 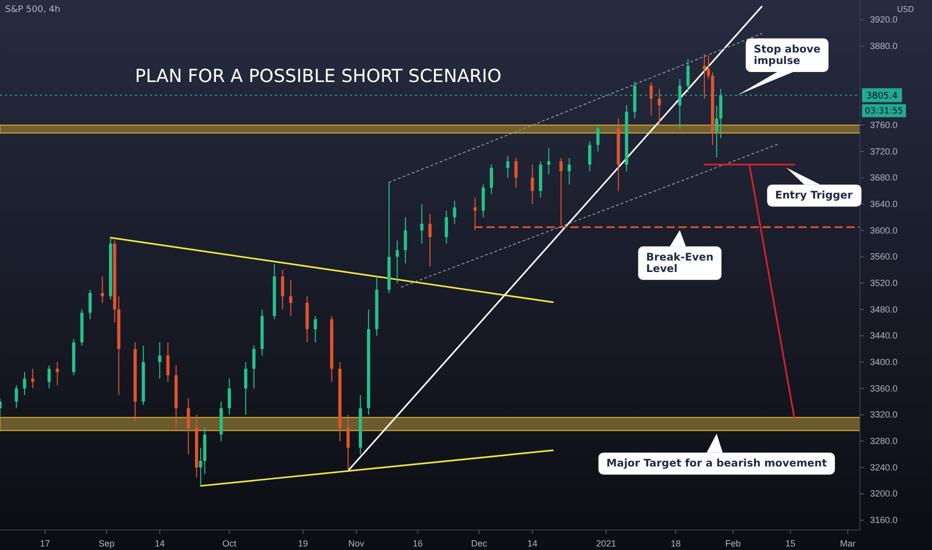 I want to click on y-tick-label: 3680.0, so click(x=884, y=177).